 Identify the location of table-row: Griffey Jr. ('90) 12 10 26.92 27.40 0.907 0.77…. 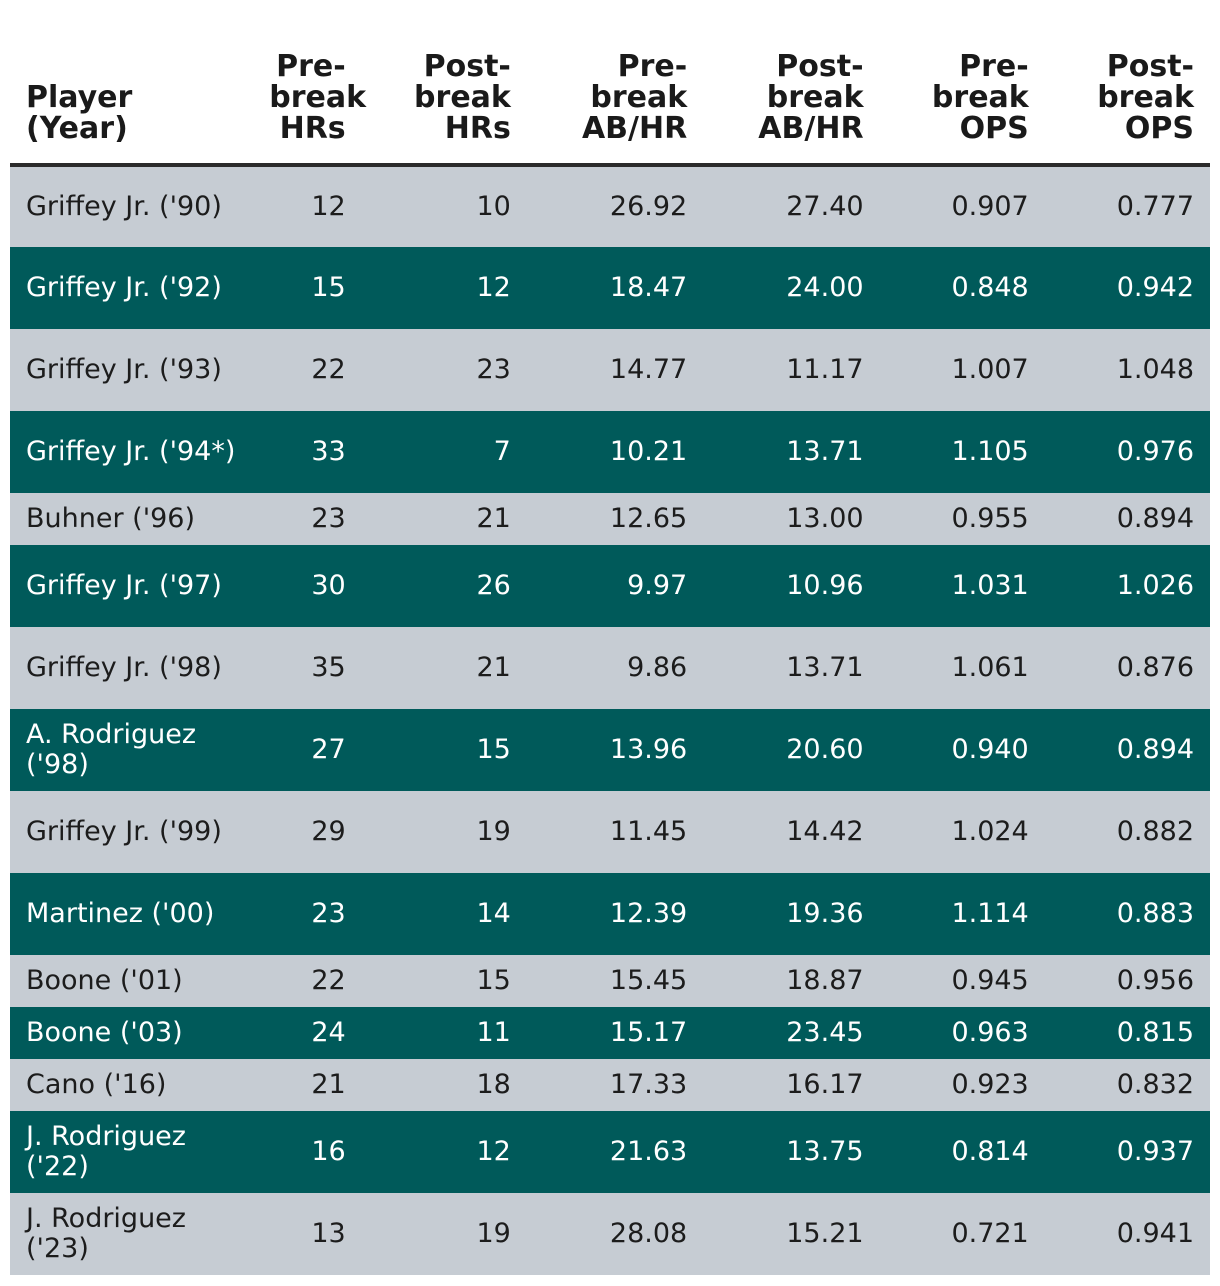
(610, 206).